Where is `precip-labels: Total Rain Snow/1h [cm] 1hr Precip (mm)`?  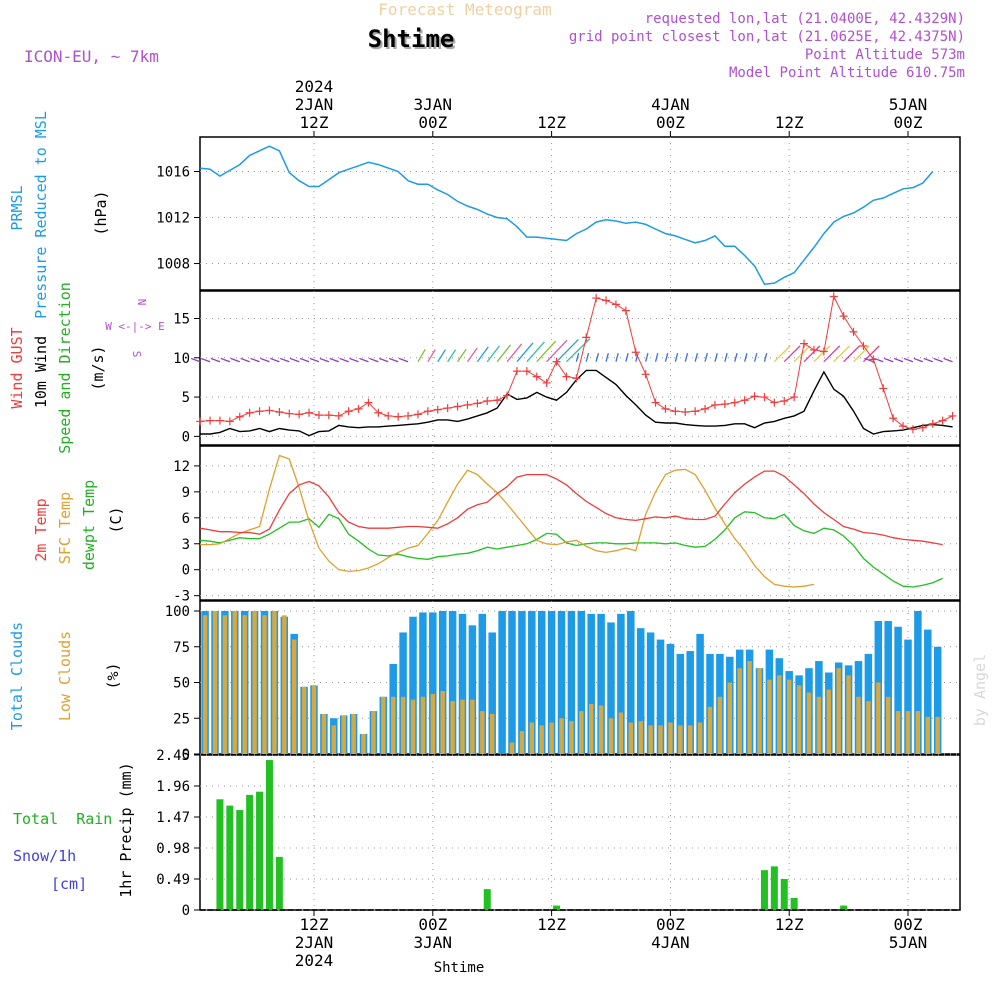 precip-labels: Total Rain Snow/1h [cm] 1hr Precip (mm) is located at coordinates (74, 829).